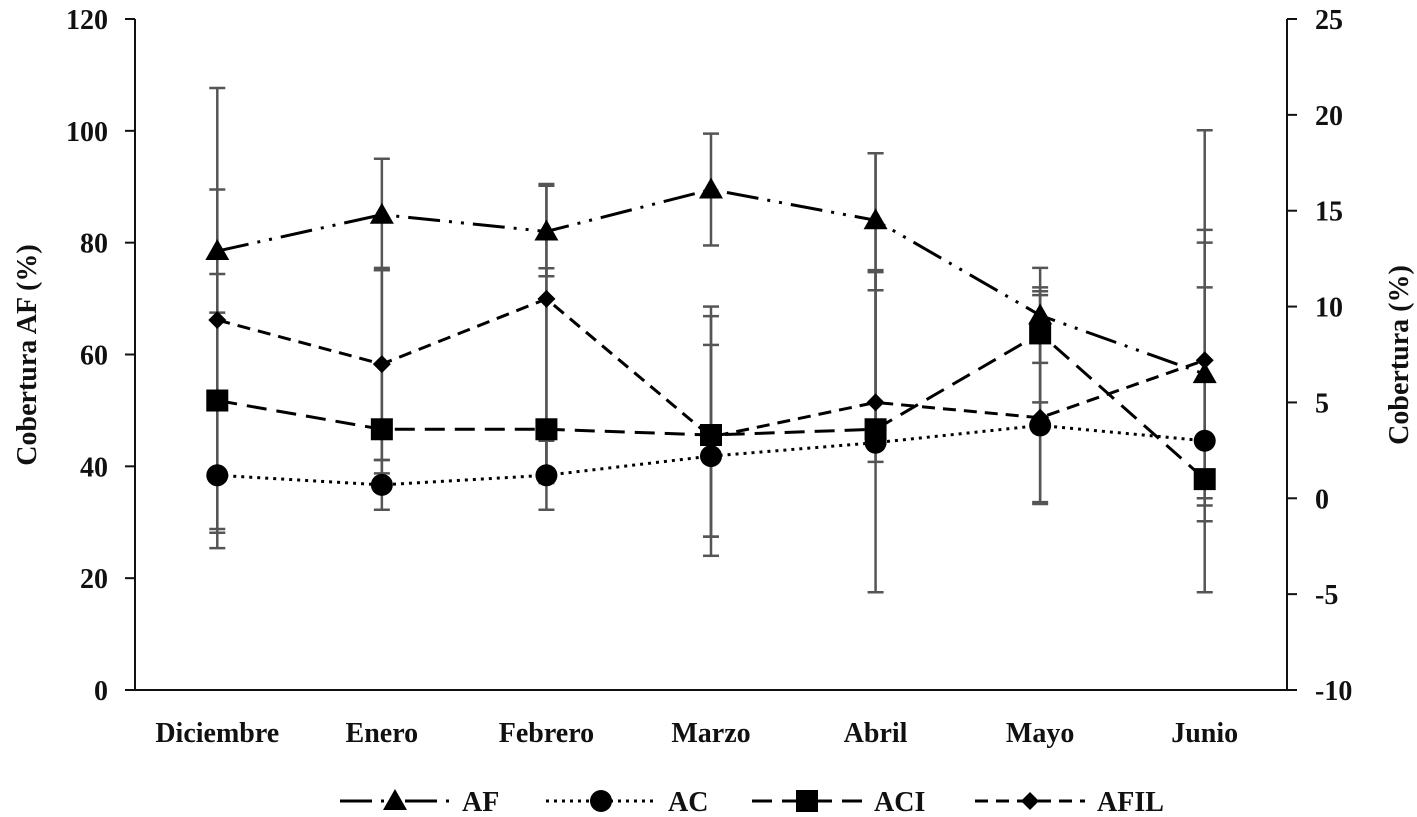 The image size is (1417, 817). What do you see at coordinates (1040, 733) in the screenshot?
I see `x-category-label: Mayo` at bounding box center [1040, 733].